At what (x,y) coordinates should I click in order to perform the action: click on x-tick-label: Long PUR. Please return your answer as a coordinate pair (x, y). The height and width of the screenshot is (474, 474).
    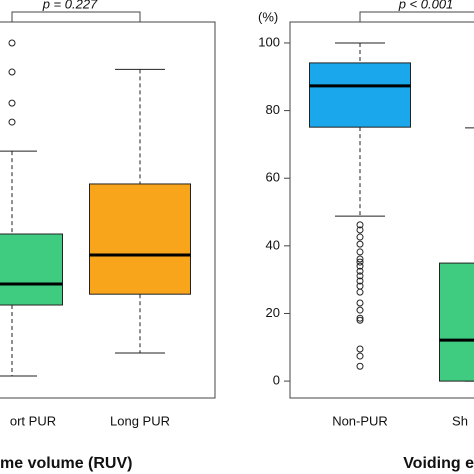
    Looking at the image, I should click on (140, 420).